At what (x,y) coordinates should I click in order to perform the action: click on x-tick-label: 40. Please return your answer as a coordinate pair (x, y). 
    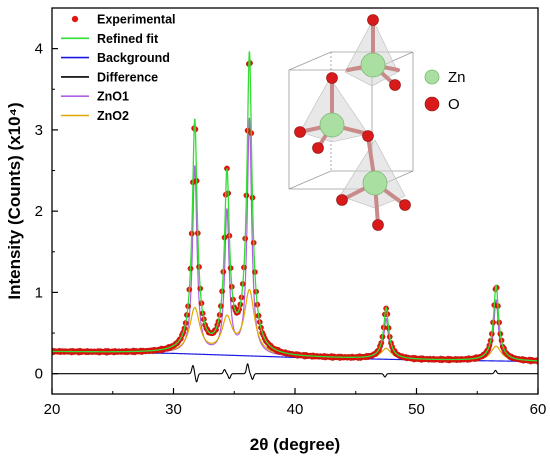
    Looking at the image, I should click on (295, 409).